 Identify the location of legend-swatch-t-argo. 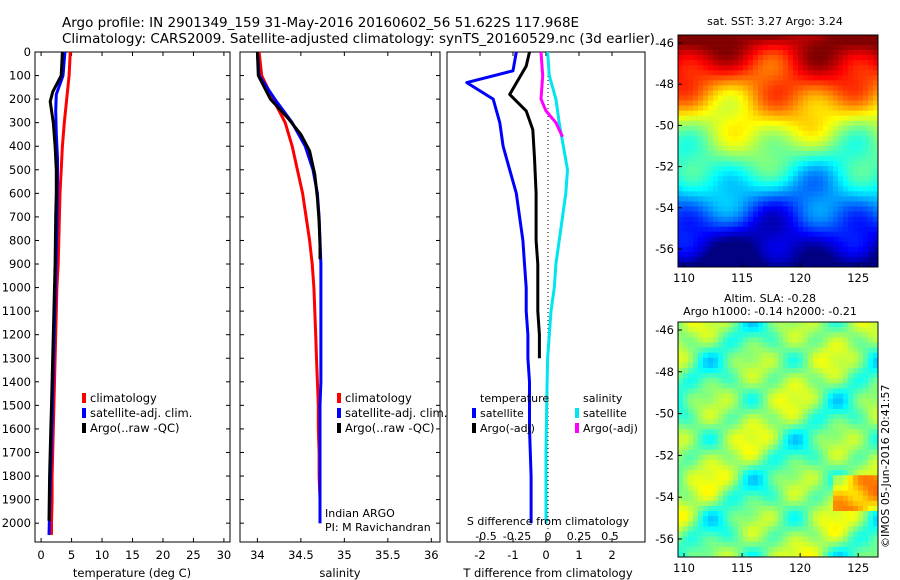
(474, 428).